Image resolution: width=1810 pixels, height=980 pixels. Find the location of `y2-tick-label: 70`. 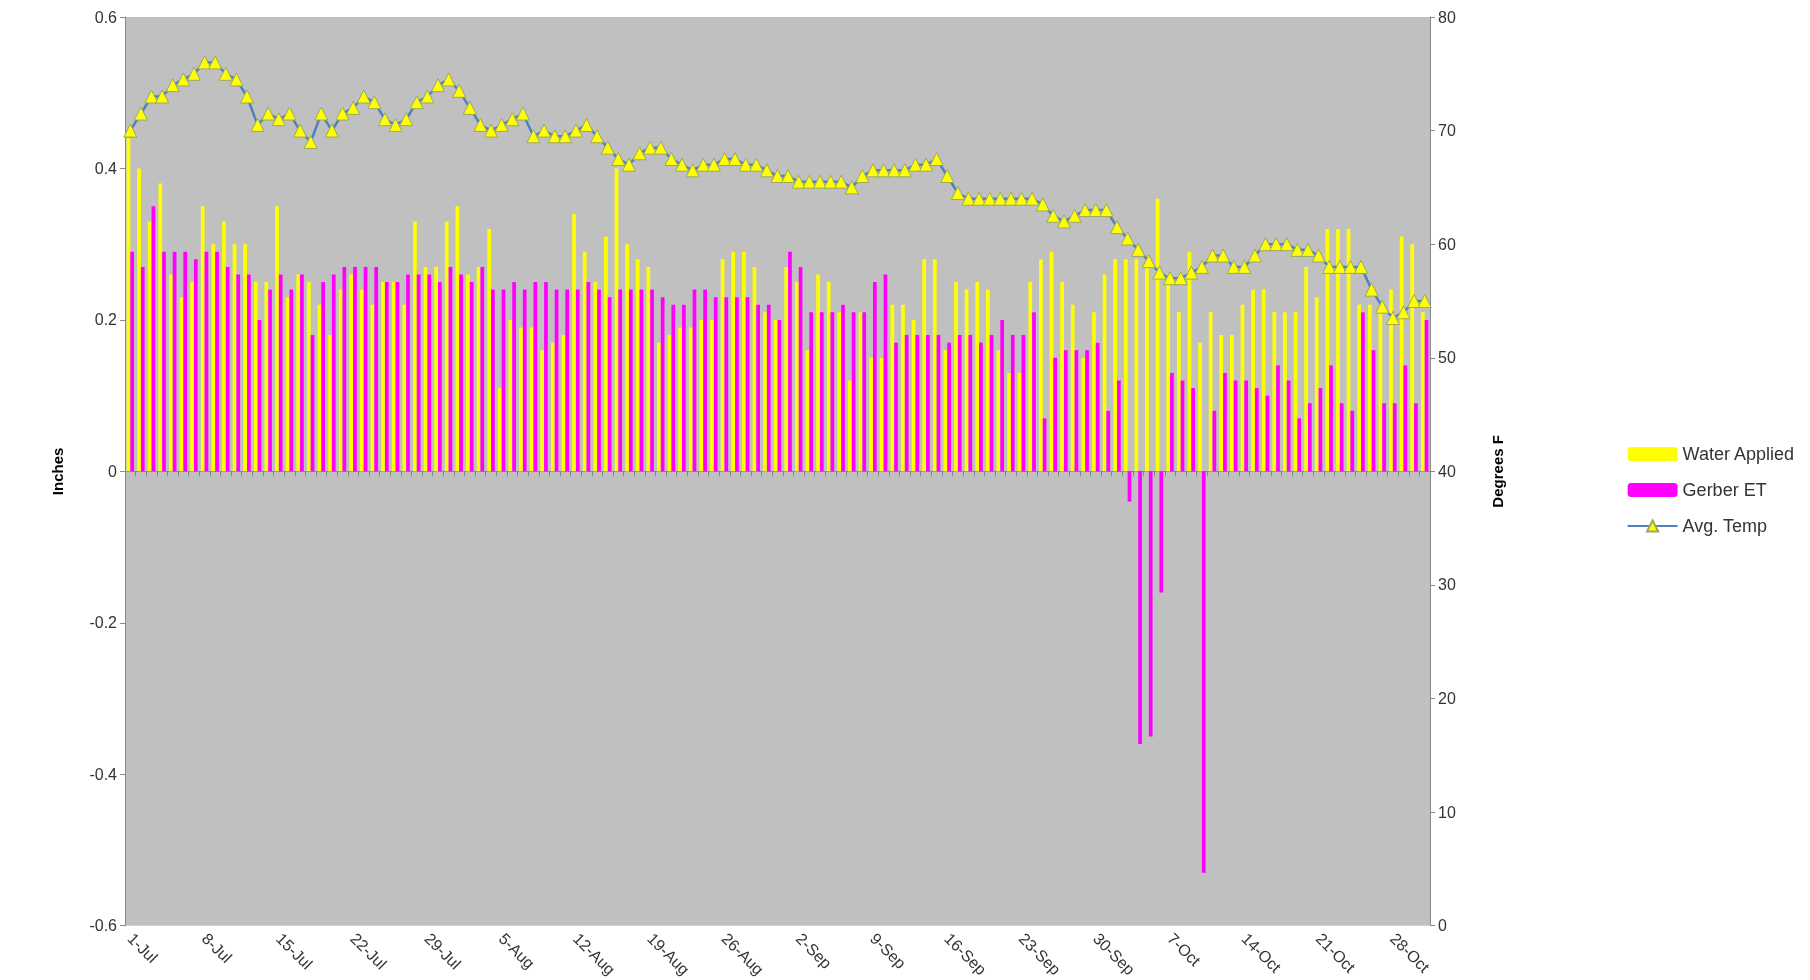

y2-tick-label: 70 is located at coordinates (1447, 131).